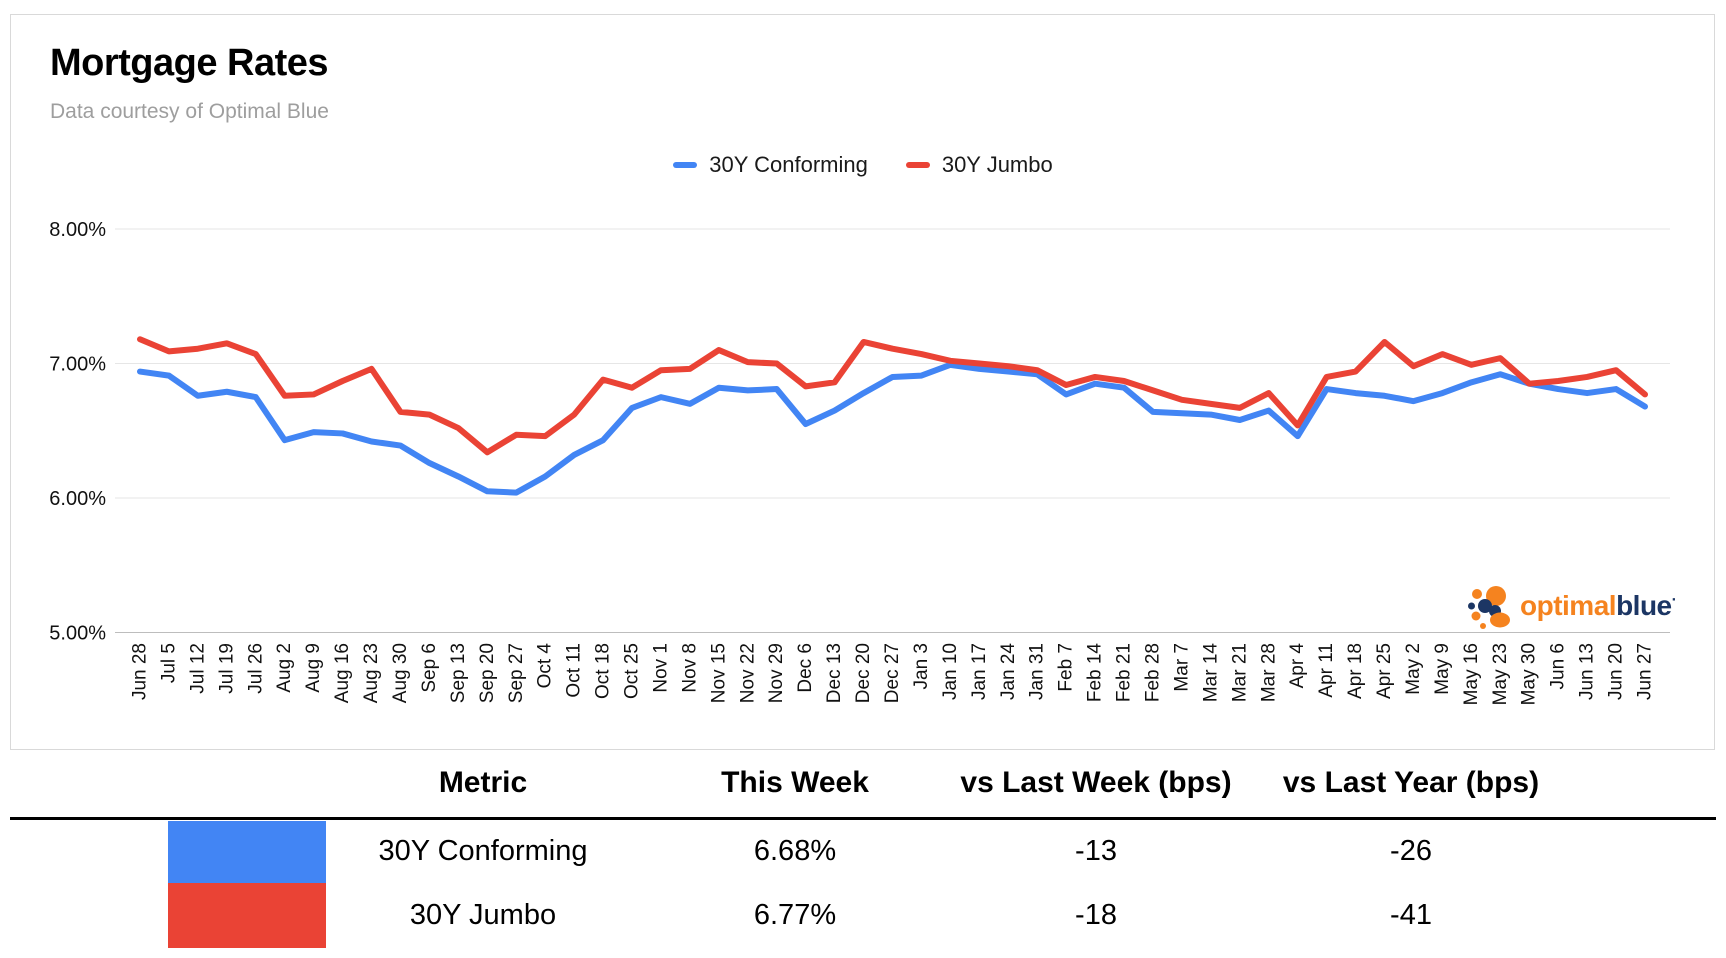 The width and height of the screenshot is (1726, 958). Describe the element at coordinates (917, 165) in the screenshot. I see `jumbo-line-swatch-icon` at that location.